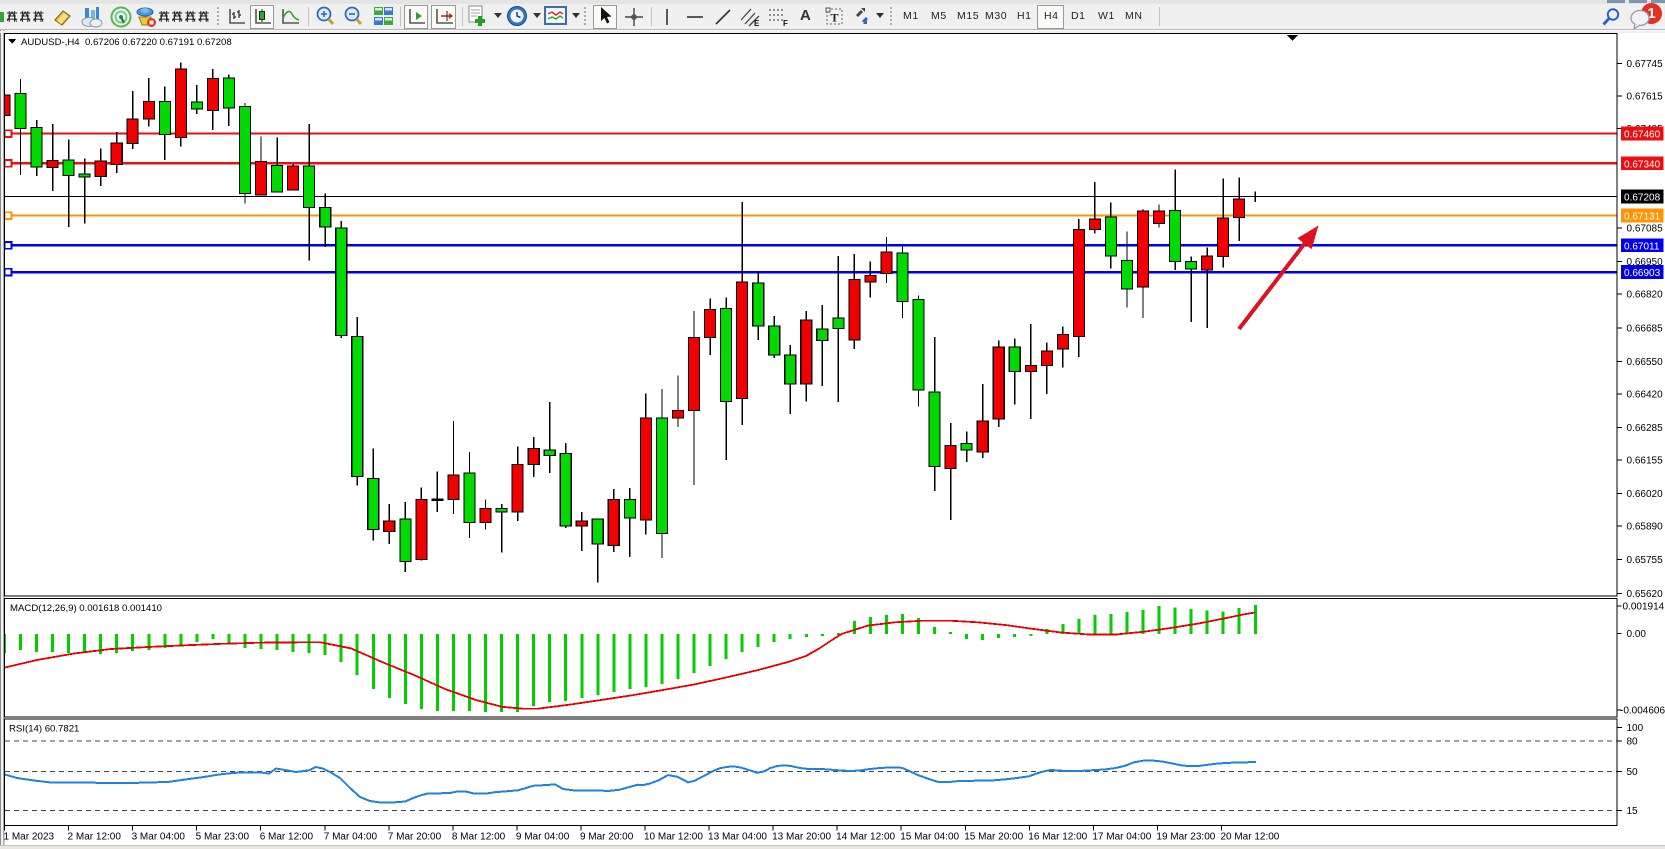  Describe the element at coordinates (1642, 164) in the screenshot. I see `svg-text: 0.67340` at that location.